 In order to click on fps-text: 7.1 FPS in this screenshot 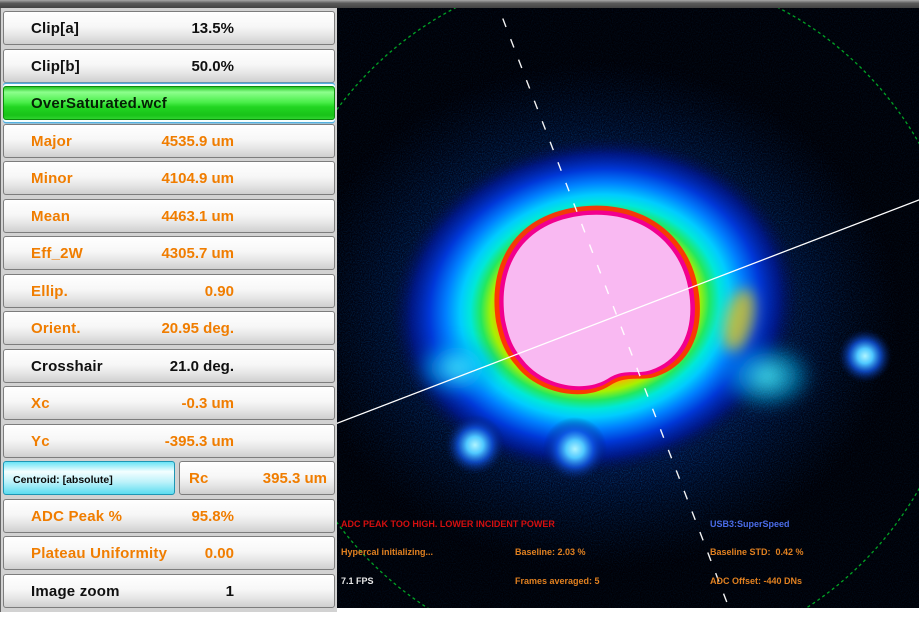, I will do `click(357, 580)`.